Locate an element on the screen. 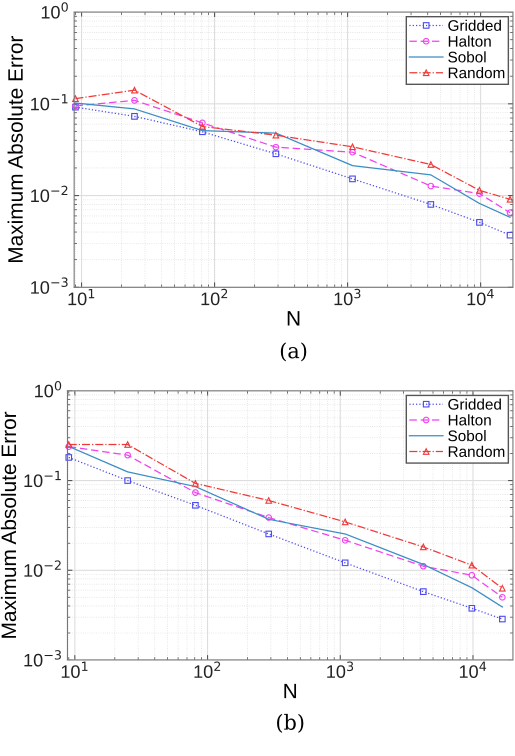  text: (a) is located at coordinates (293, 352).